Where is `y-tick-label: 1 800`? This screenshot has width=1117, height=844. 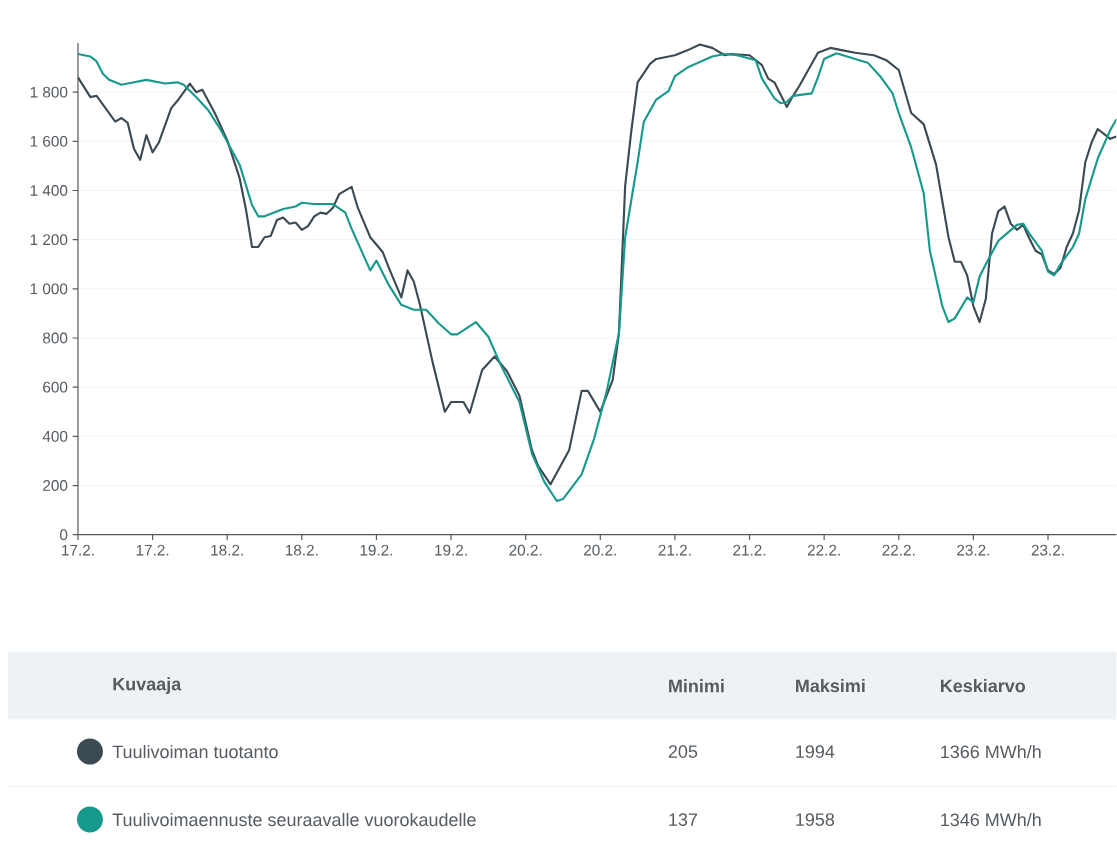 y-tick-label: 1 800 is located at coordinates (49, 92).